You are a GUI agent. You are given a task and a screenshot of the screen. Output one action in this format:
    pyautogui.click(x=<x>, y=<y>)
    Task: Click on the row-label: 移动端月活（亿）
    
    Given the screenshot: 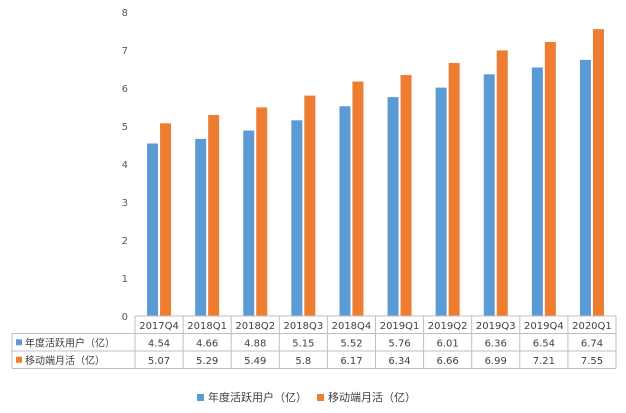 What is the action you would take?
    pyautogui.click(x=65, y=360)
    